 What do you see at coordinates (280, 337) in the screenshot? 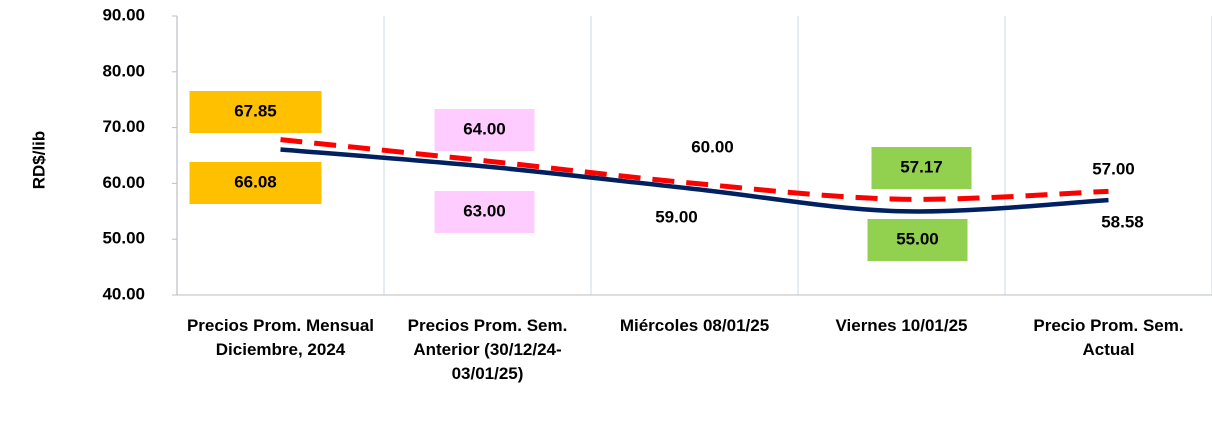
I see `x-tick-label: Precios Prom. Mensual Diciembre, 2024` at bounding box center [280, 337].